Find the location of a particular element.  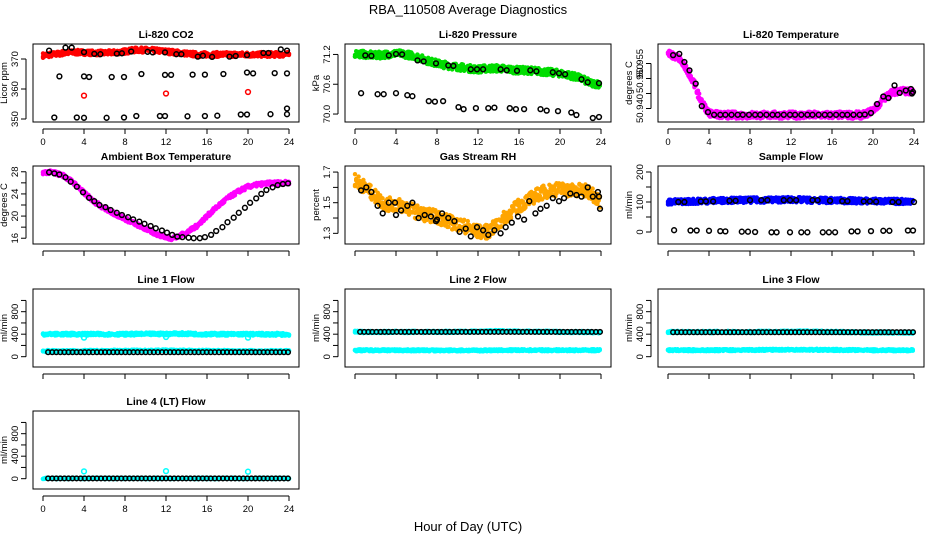

y-tick-label: 360 is located at coordinates (15, 89).